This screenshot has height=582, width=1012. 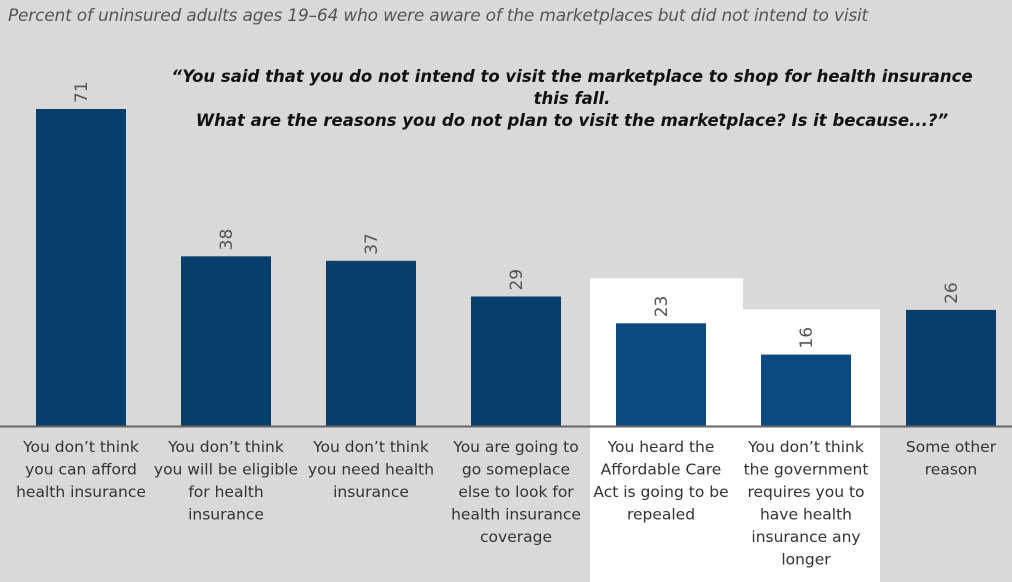 I want to click on category-label: else to look for, so click(x=516, y=492).